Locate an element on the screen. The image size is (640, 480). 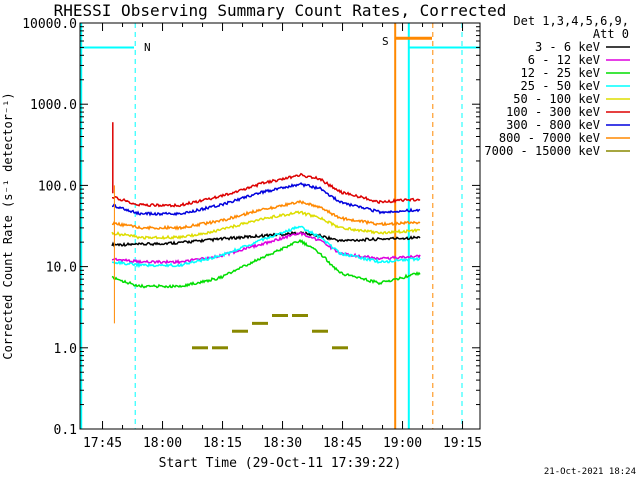
series-50-100-kev is located at coordinates (266, 225).